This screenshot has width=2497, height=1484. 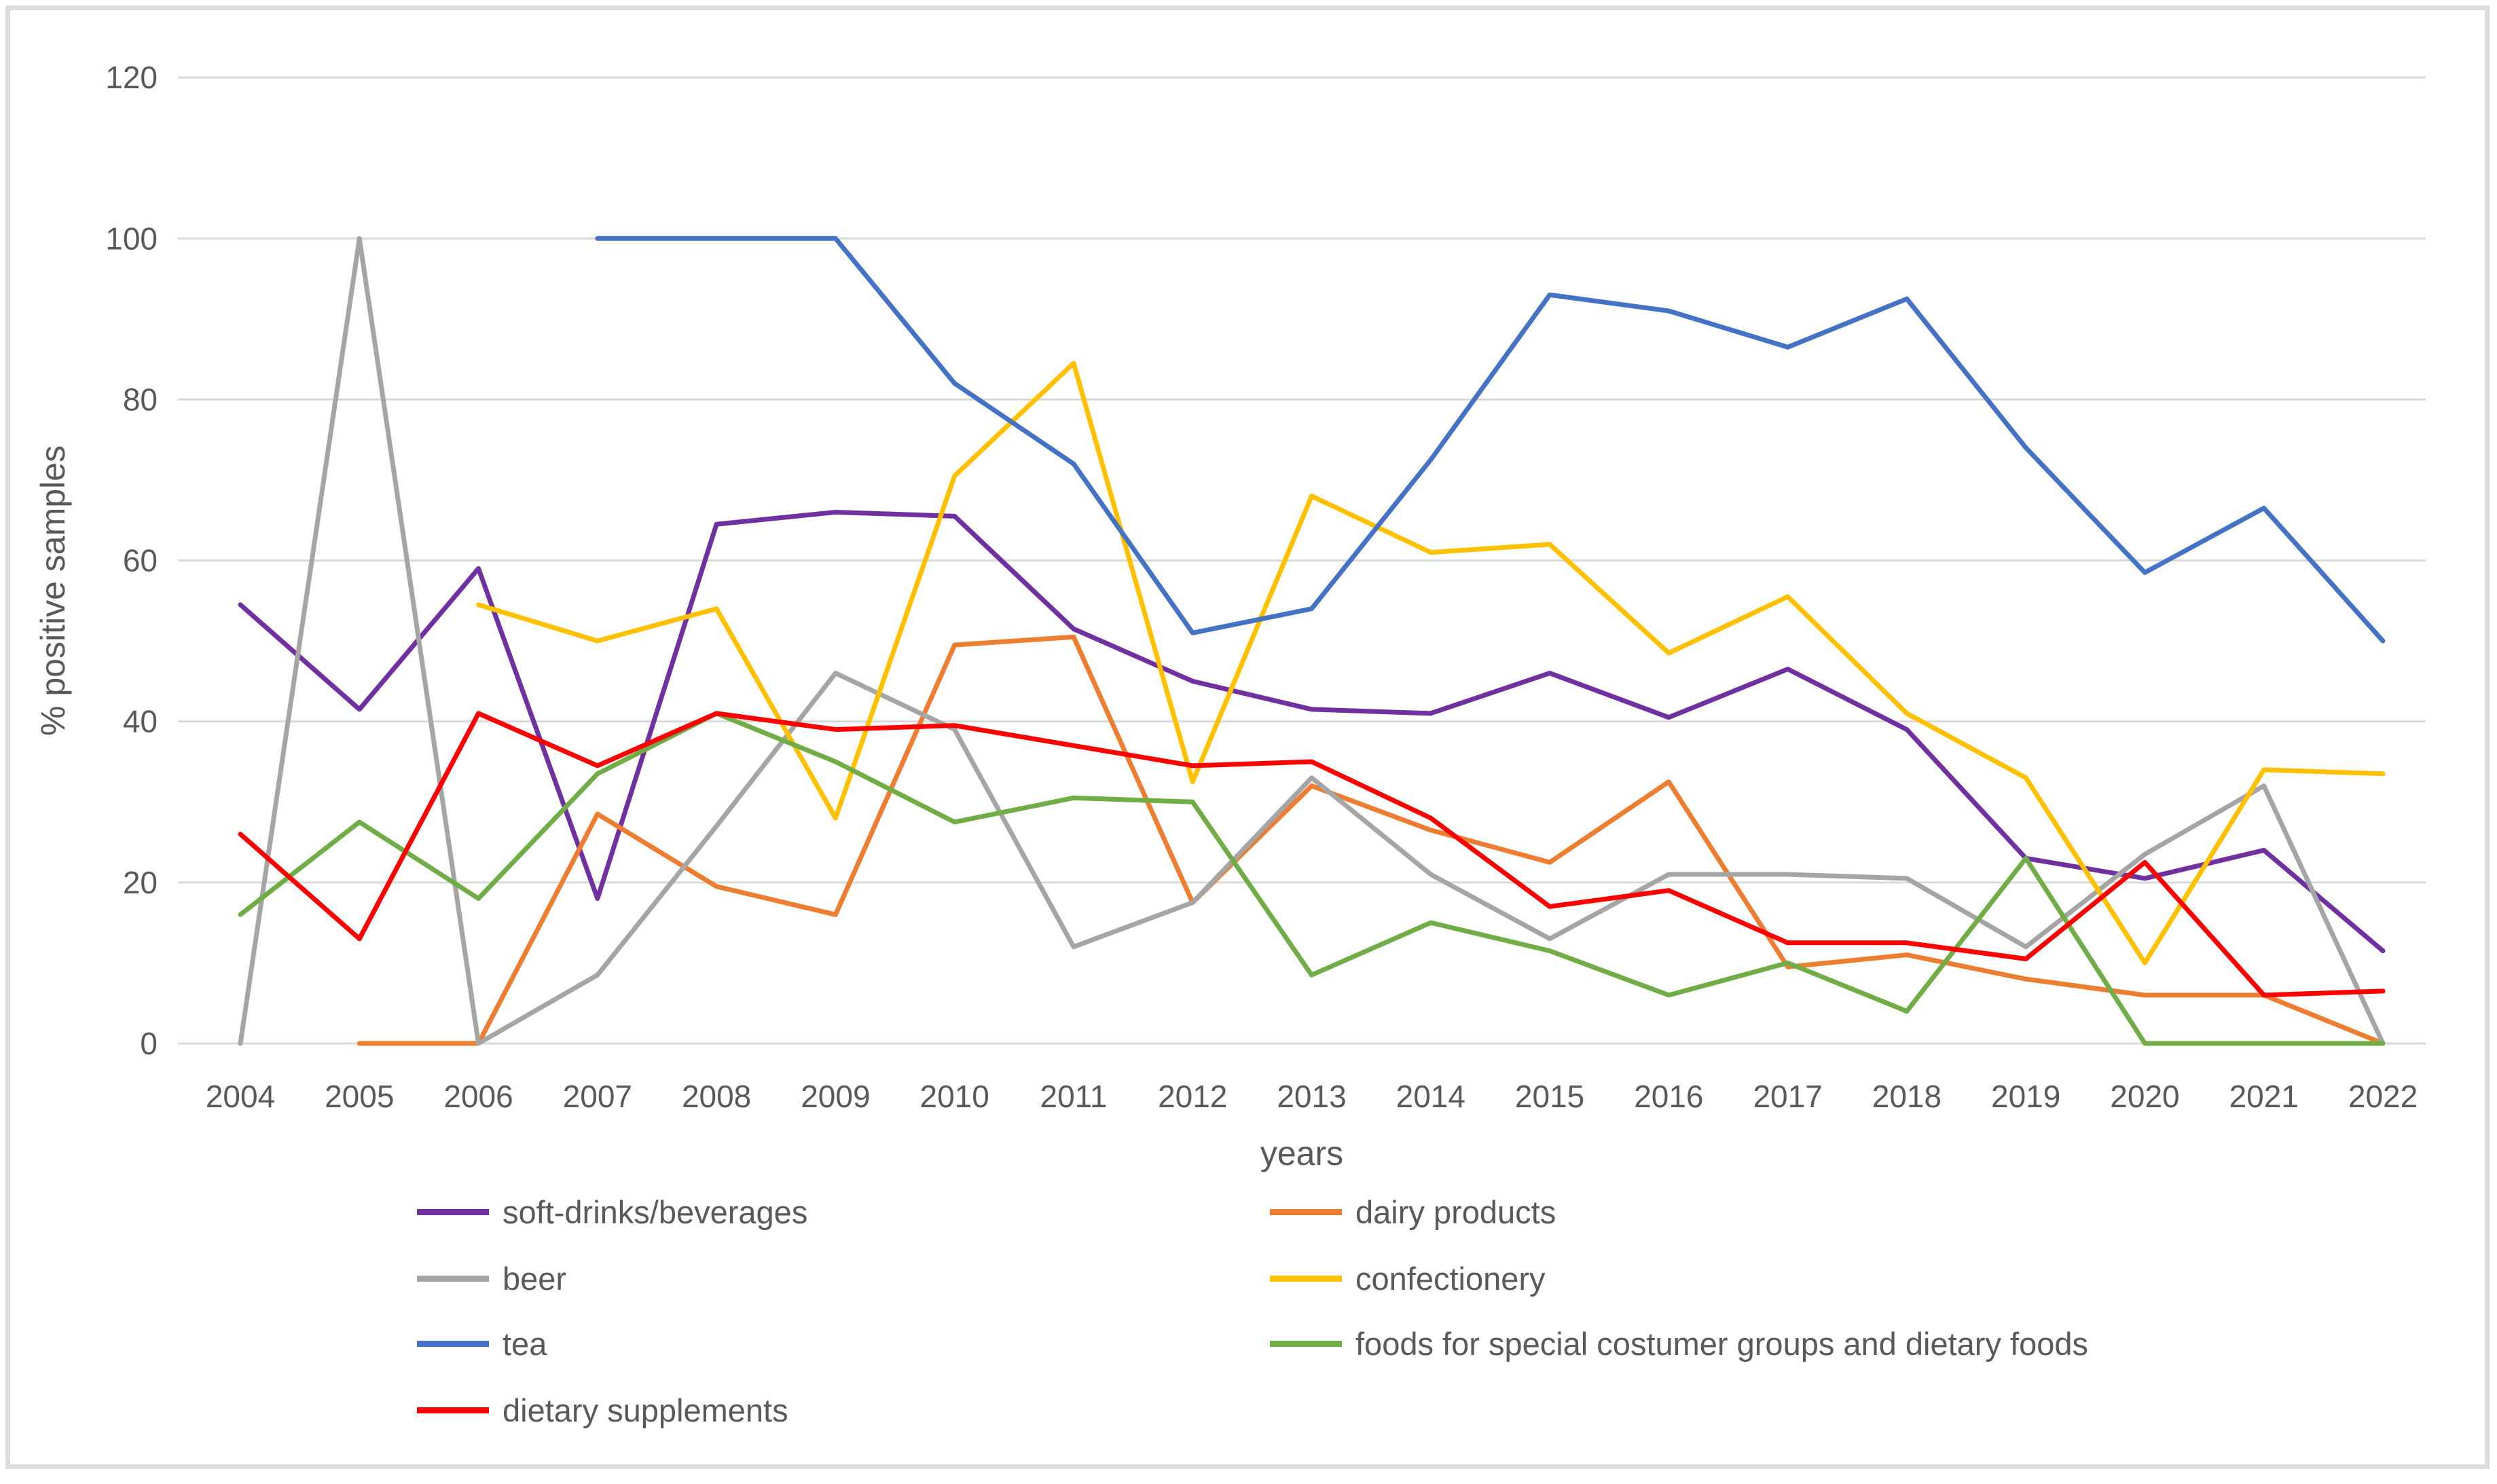 I want to click on legend-item-dietary-supplements: dietary supplements, so click(x=603, y=1410).